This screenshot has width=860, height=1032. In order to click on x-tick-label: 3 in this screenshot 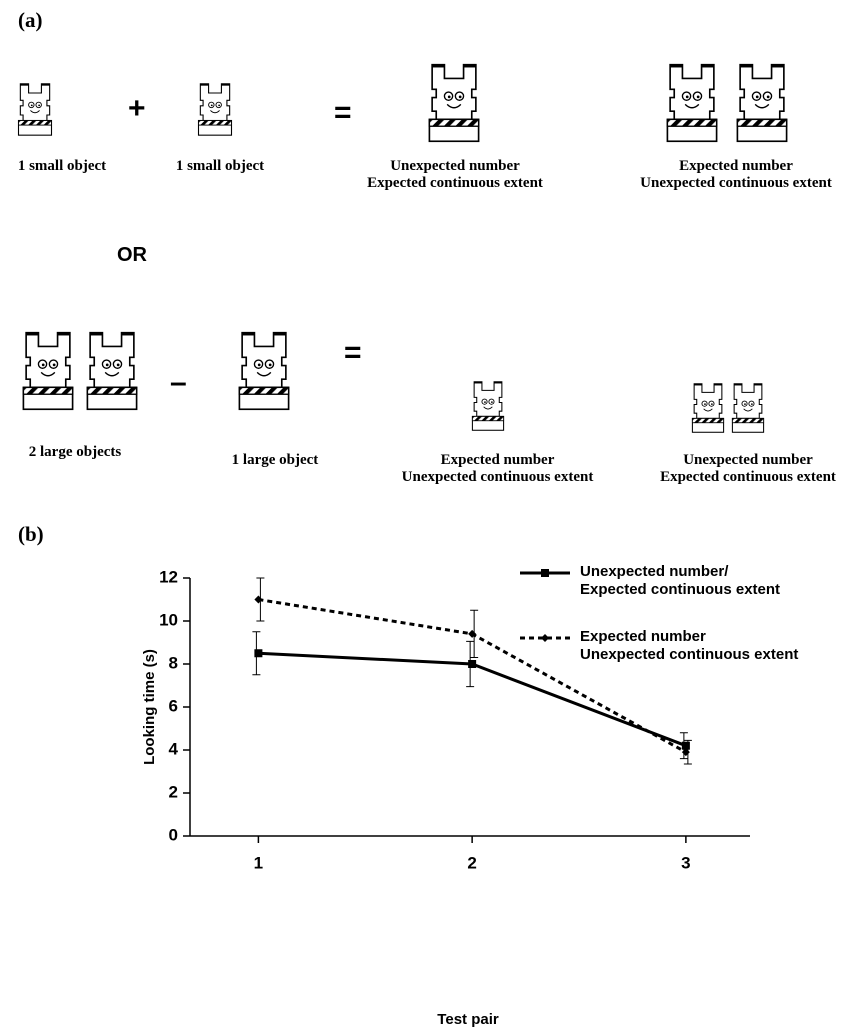, I will do `click(685, 862)`.